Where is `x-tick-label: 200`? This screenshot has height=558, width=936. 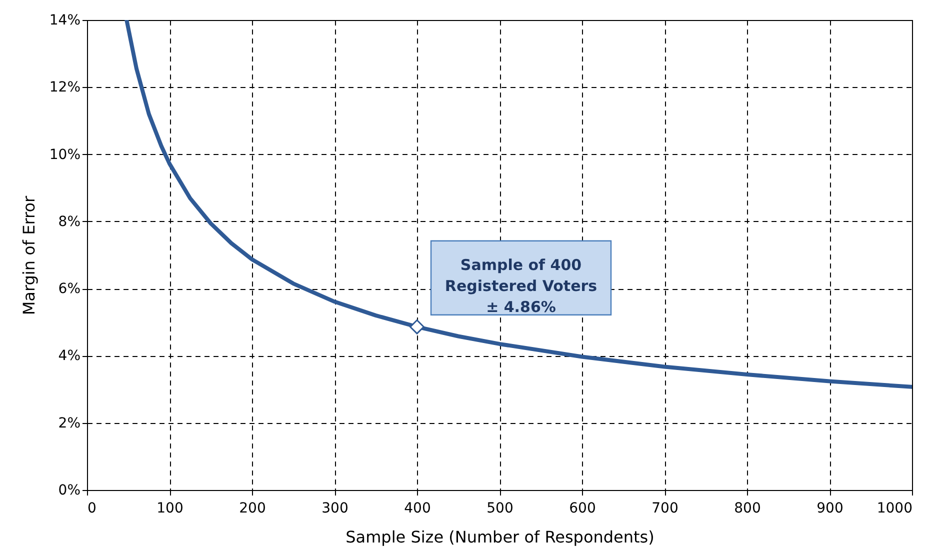 x-tick-label: 200 is located at coordinates (252, 508).